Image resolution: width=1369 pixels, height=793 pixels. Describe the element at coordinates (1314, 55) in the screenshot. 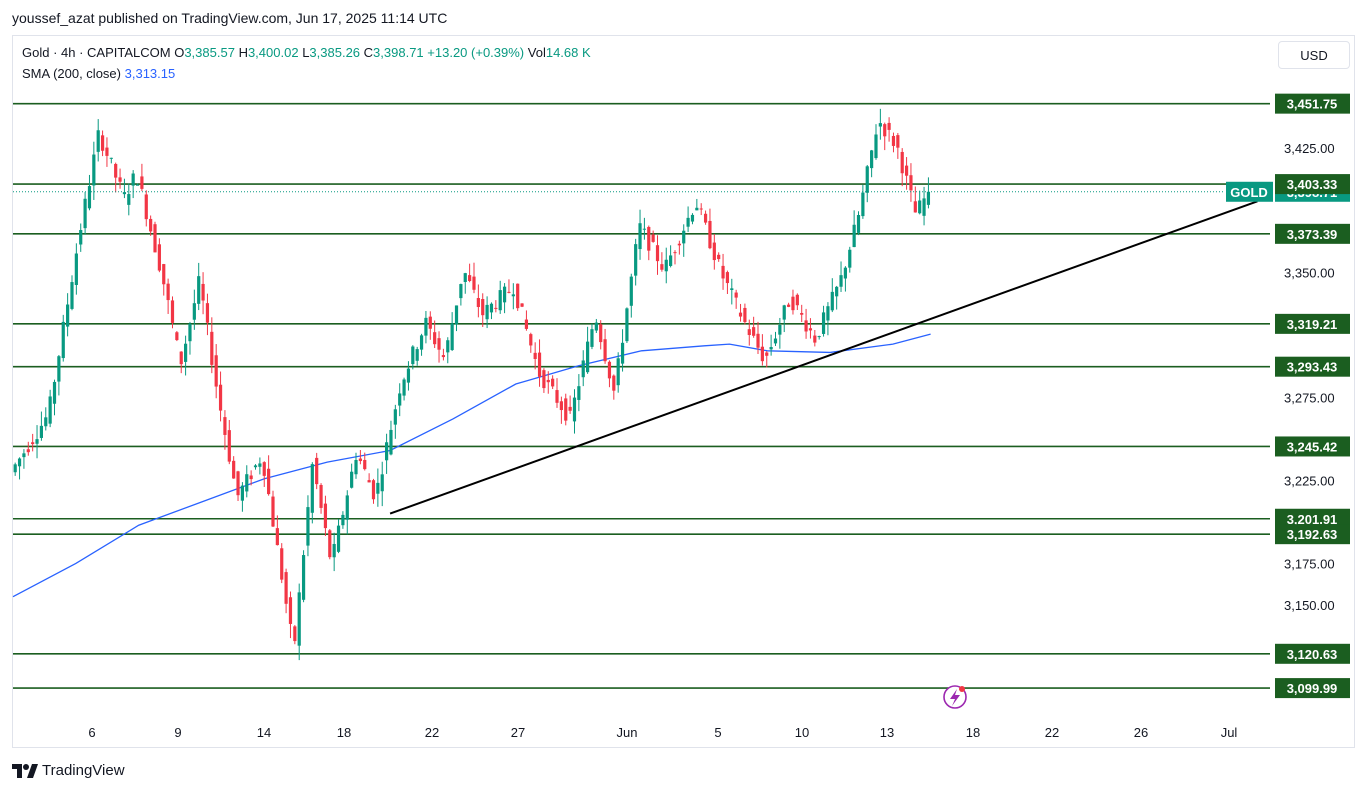

I see `currency-button: USD` at that location.